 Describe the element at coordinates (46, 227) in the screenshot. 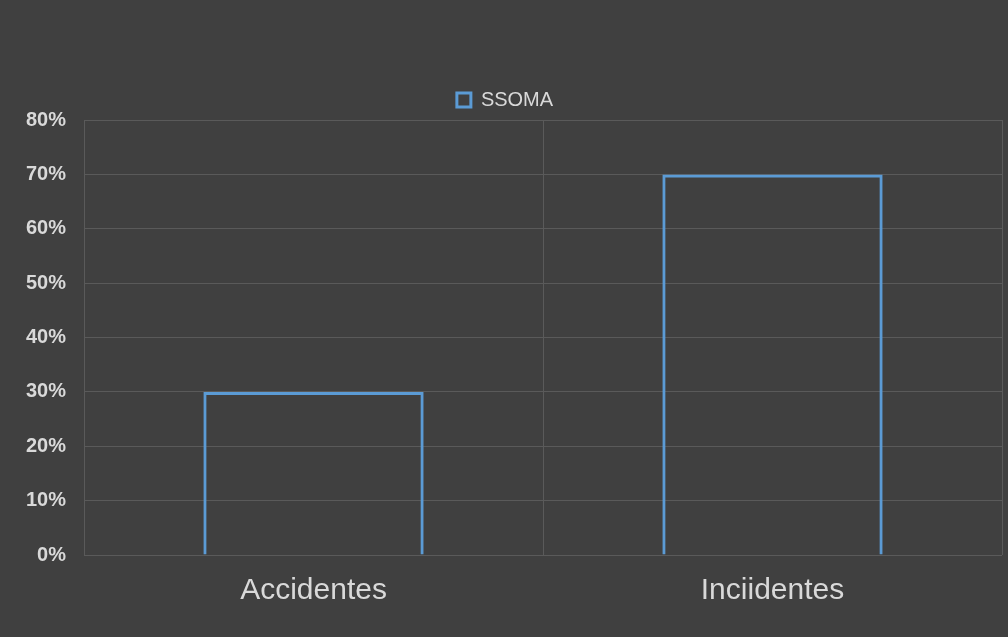

I see `y-tick-label: 60%` at that location.